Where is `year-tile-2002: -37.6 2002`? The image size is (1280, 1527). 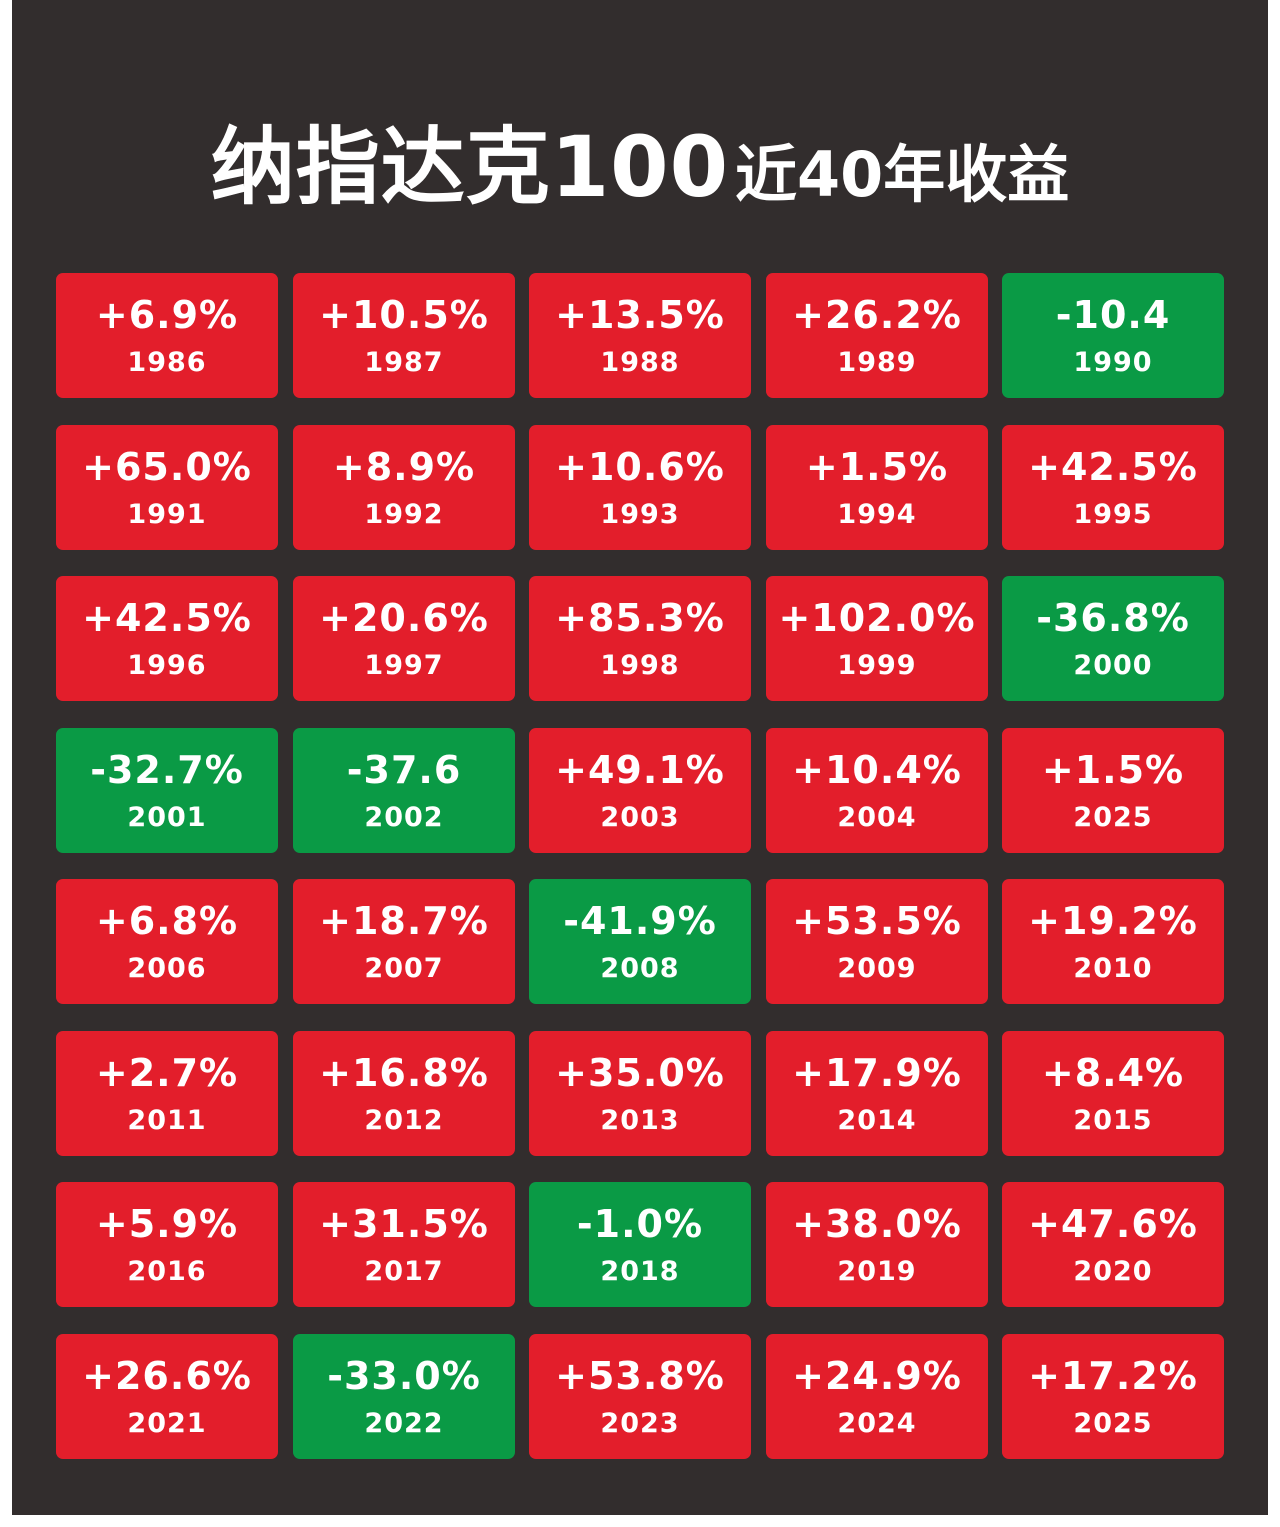 year-tile-2002: -37.6 2002 is located at coordinates (404, 790).